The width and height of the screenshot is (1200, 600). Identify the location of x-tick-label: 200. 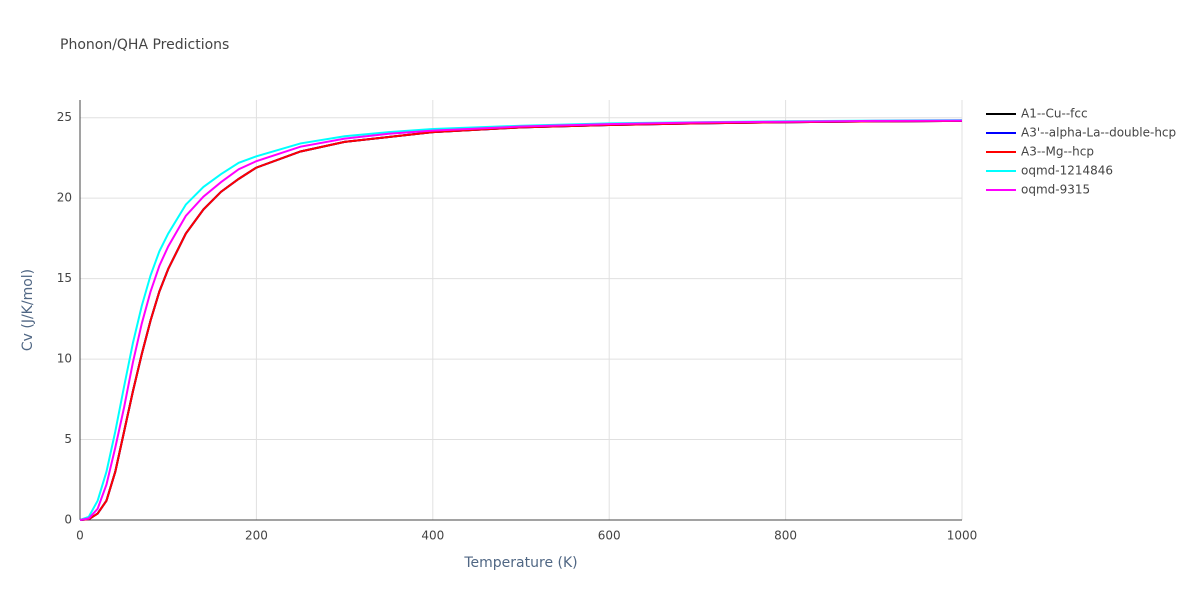
(256, 536).